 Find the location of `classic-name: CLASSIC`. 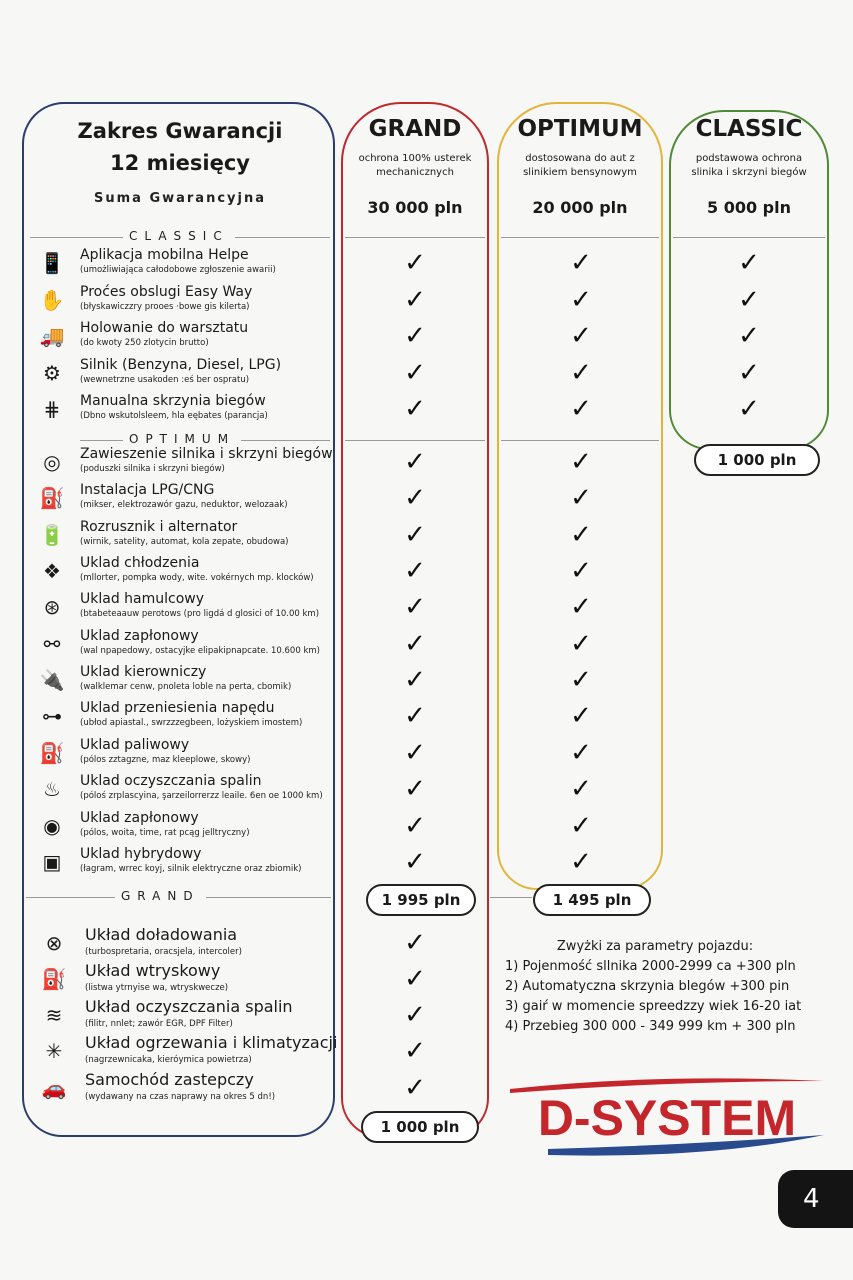

classic-name: CLASSIC is located at coordinates (749, 129).